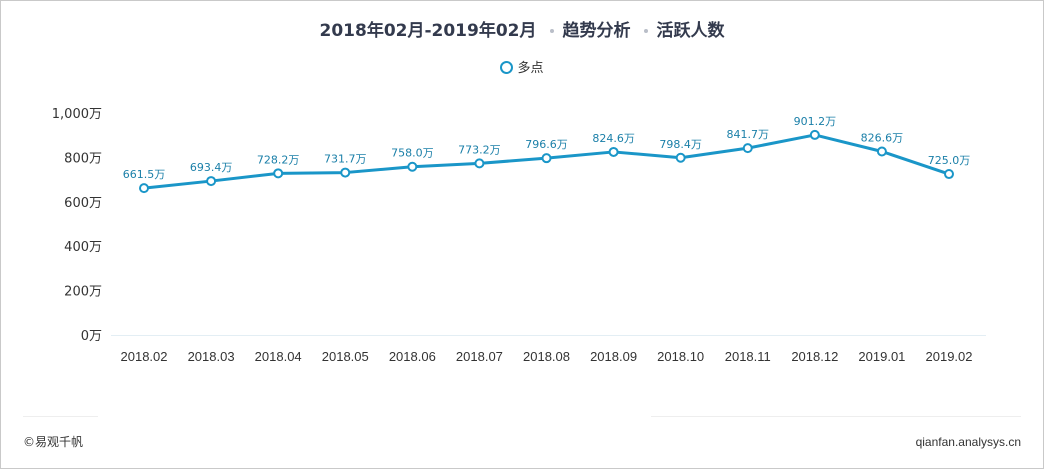 This screenshot has width=1044, height=469. I want to click on x-tick-label: 2018.06, so click(412, 356).